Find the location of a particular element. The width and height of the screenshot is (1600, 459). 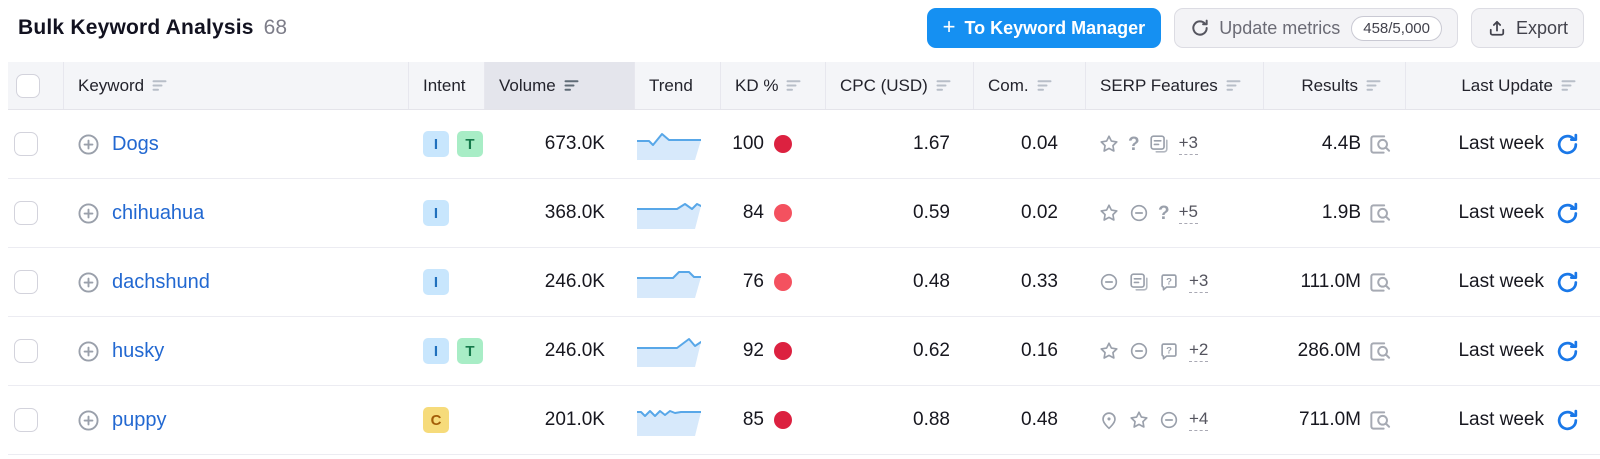

keyword-cell: Dogs is located at coordinates (236, 144).